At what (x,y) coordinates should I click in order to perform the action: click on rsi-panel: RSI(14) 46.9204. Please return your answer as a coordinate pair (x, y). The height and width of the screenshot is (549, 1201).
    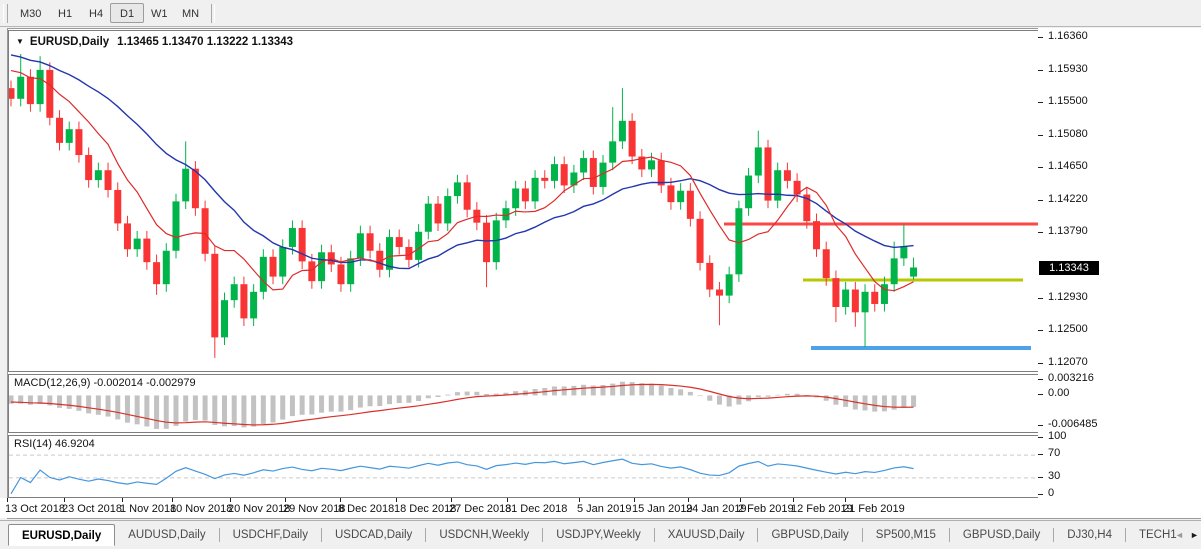
    Looking at the image, I should click on (523, 466).